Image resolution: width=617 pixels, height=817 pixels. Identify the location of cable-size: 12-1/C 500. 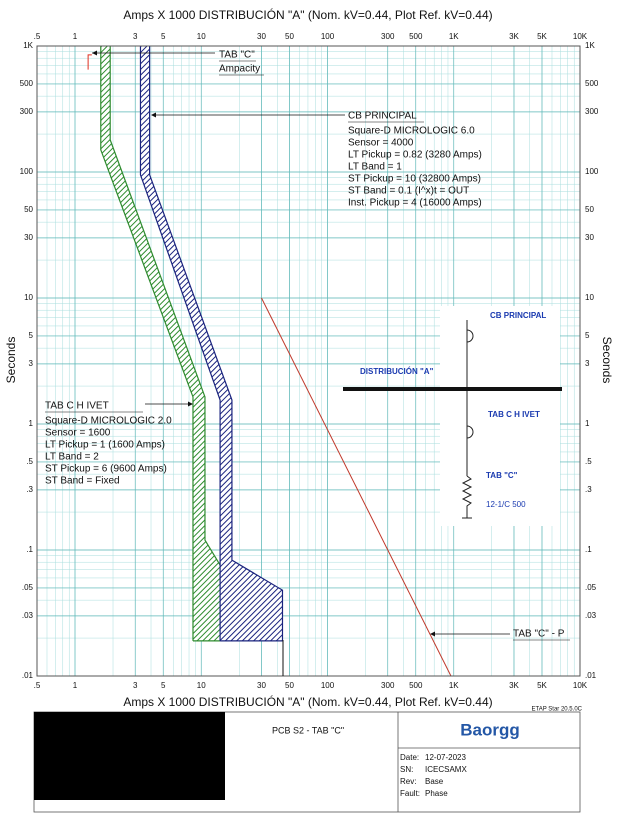
(506, 504).